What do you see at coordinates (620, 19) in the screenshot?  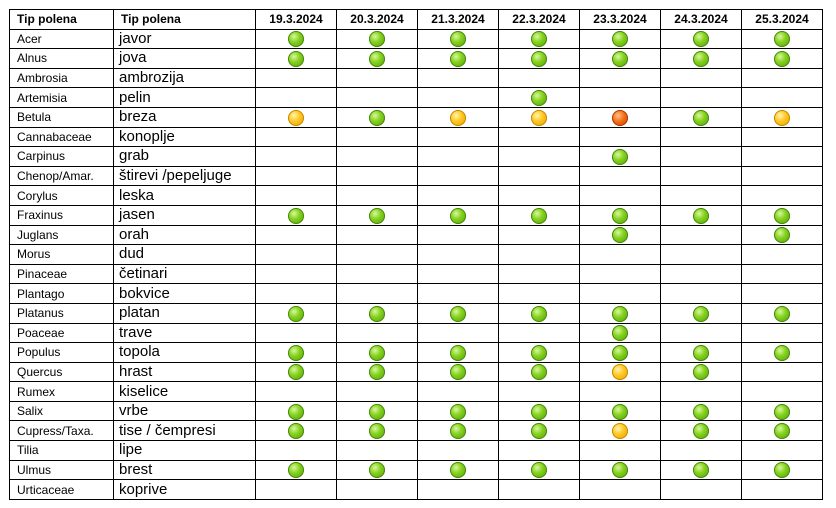 I see `header-date: 23.3.2024` at bounding box center [620, 19].